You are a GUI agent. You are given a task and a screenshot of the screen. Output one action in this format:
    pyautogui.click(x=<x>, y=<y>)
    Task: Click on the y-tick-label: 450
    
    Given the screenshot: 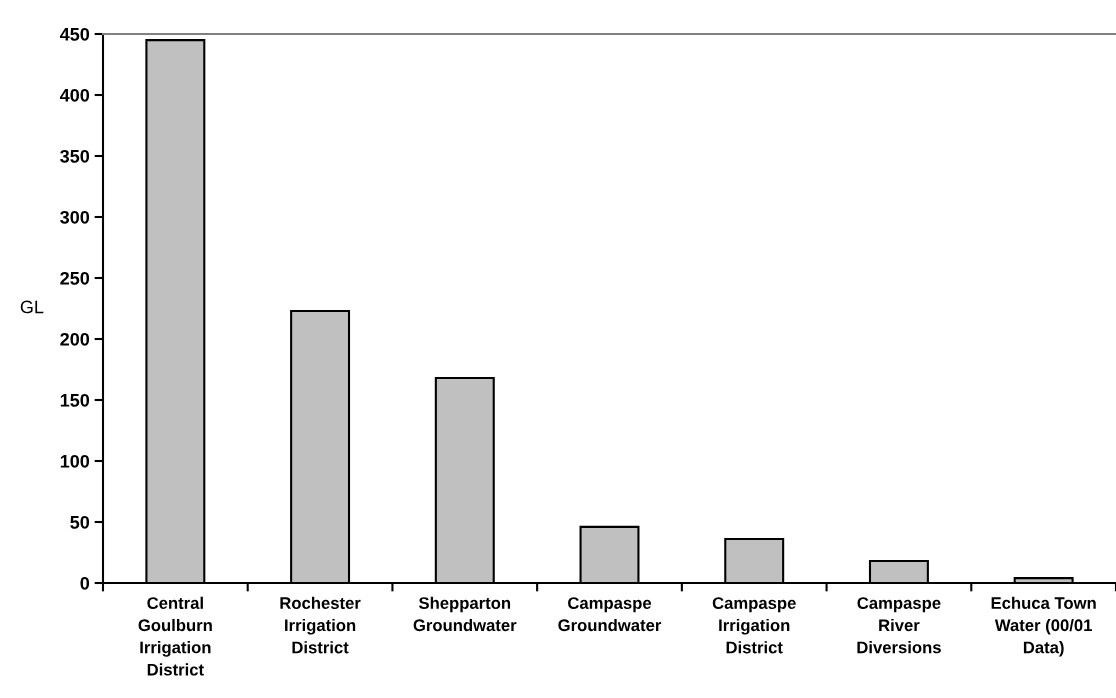 What is the action you would take?
    pyautogui.click(x=74, y=34)
    